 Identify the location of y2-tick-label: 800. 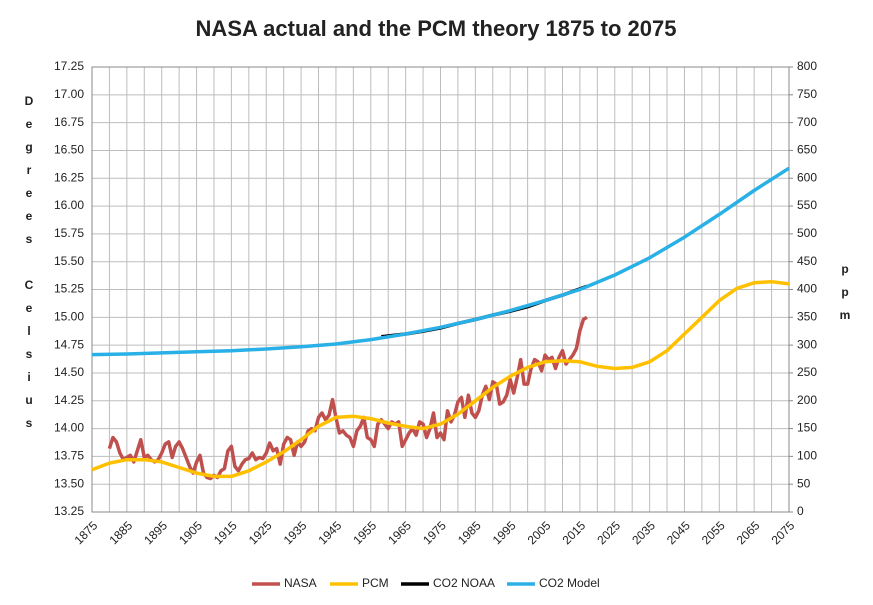
(807, 66).